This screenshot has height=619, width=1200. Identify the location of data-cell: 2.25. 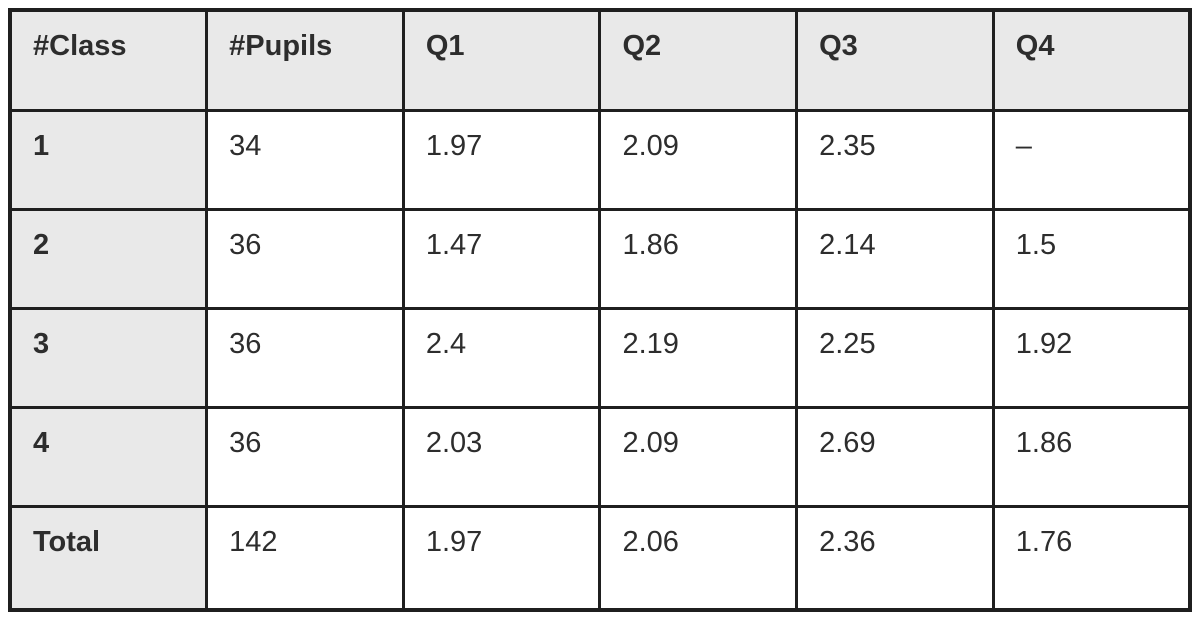
(895, 357).